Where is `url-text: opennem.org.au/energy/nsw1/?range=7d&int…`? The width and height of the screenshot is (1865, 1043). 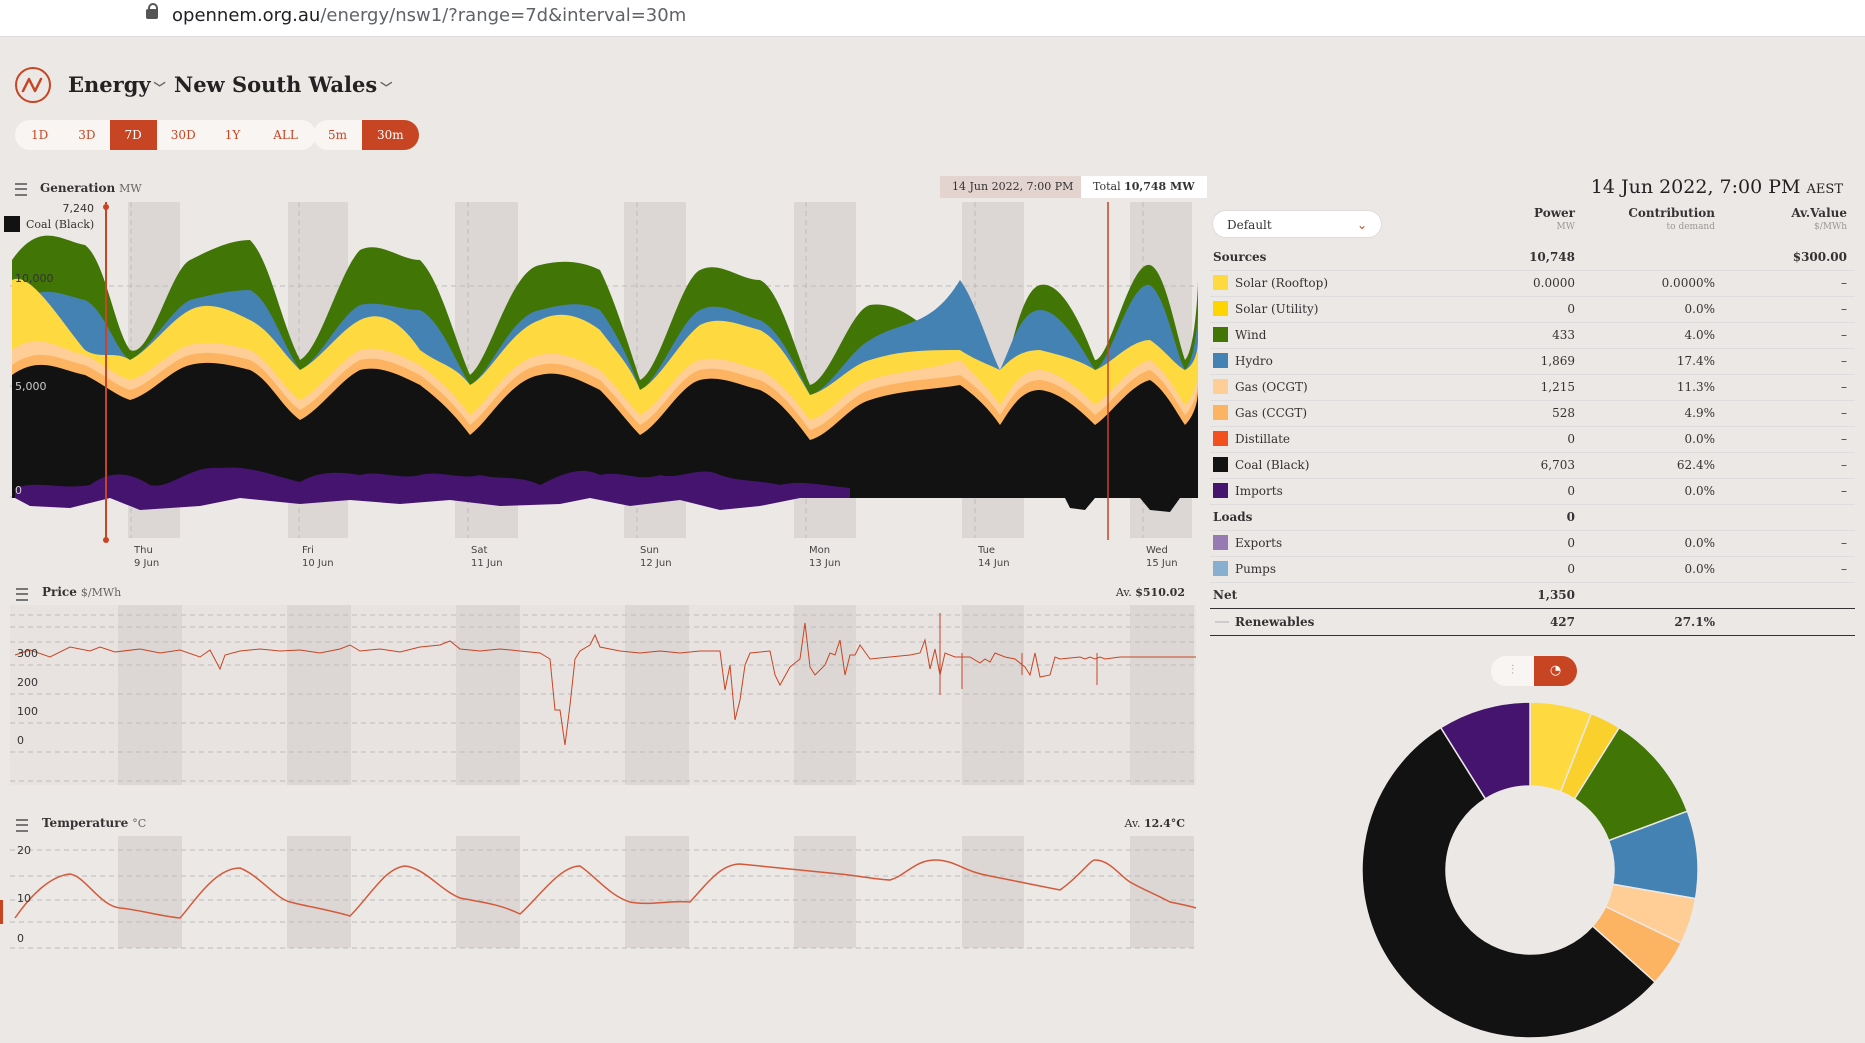
url-text: opennem.org.au/energy/nsw1/?range=7d&int… is located at coordinates (429, 15).